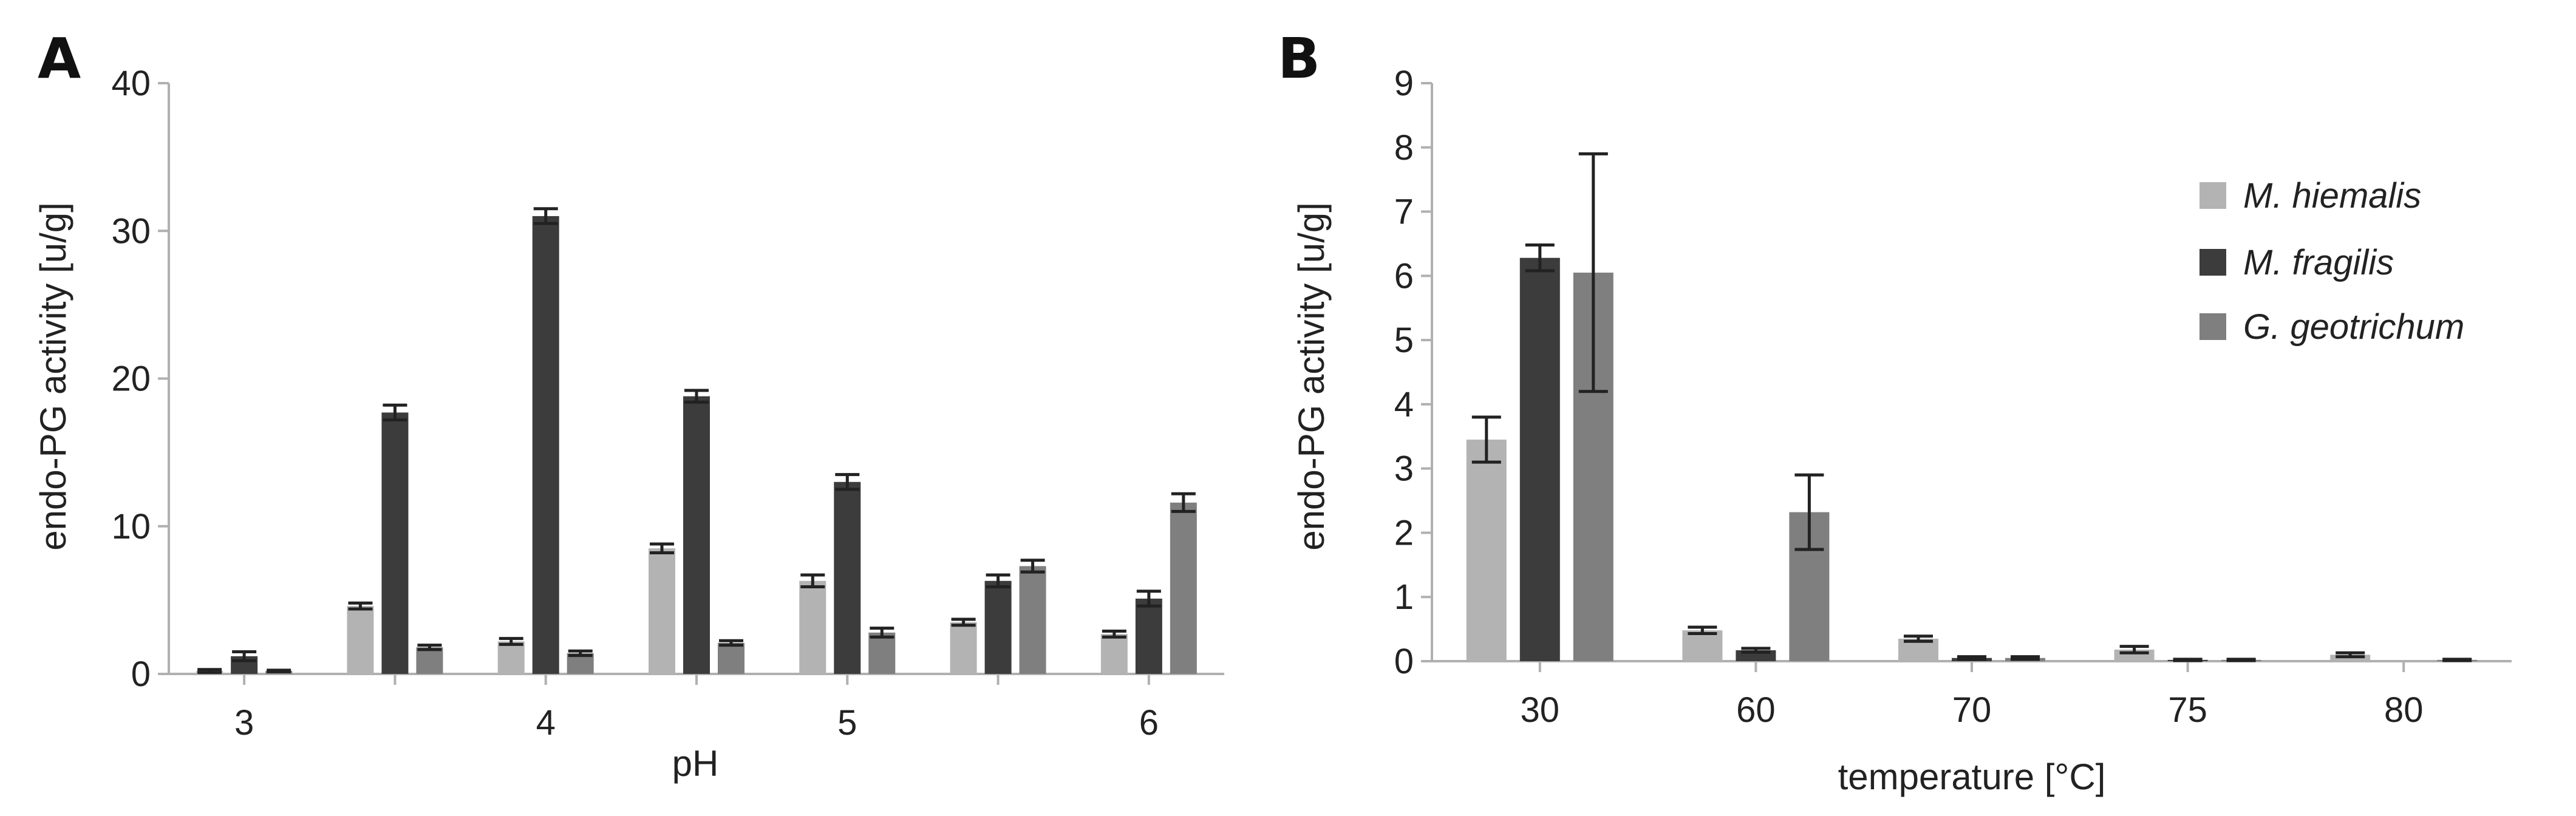 This screenshot has height=816, width=2576. What do you see at coordinates (546, 723) in the screenshot?
I see `panel-a-x-tick-label-4: 4` at bounding box center [546, 723].